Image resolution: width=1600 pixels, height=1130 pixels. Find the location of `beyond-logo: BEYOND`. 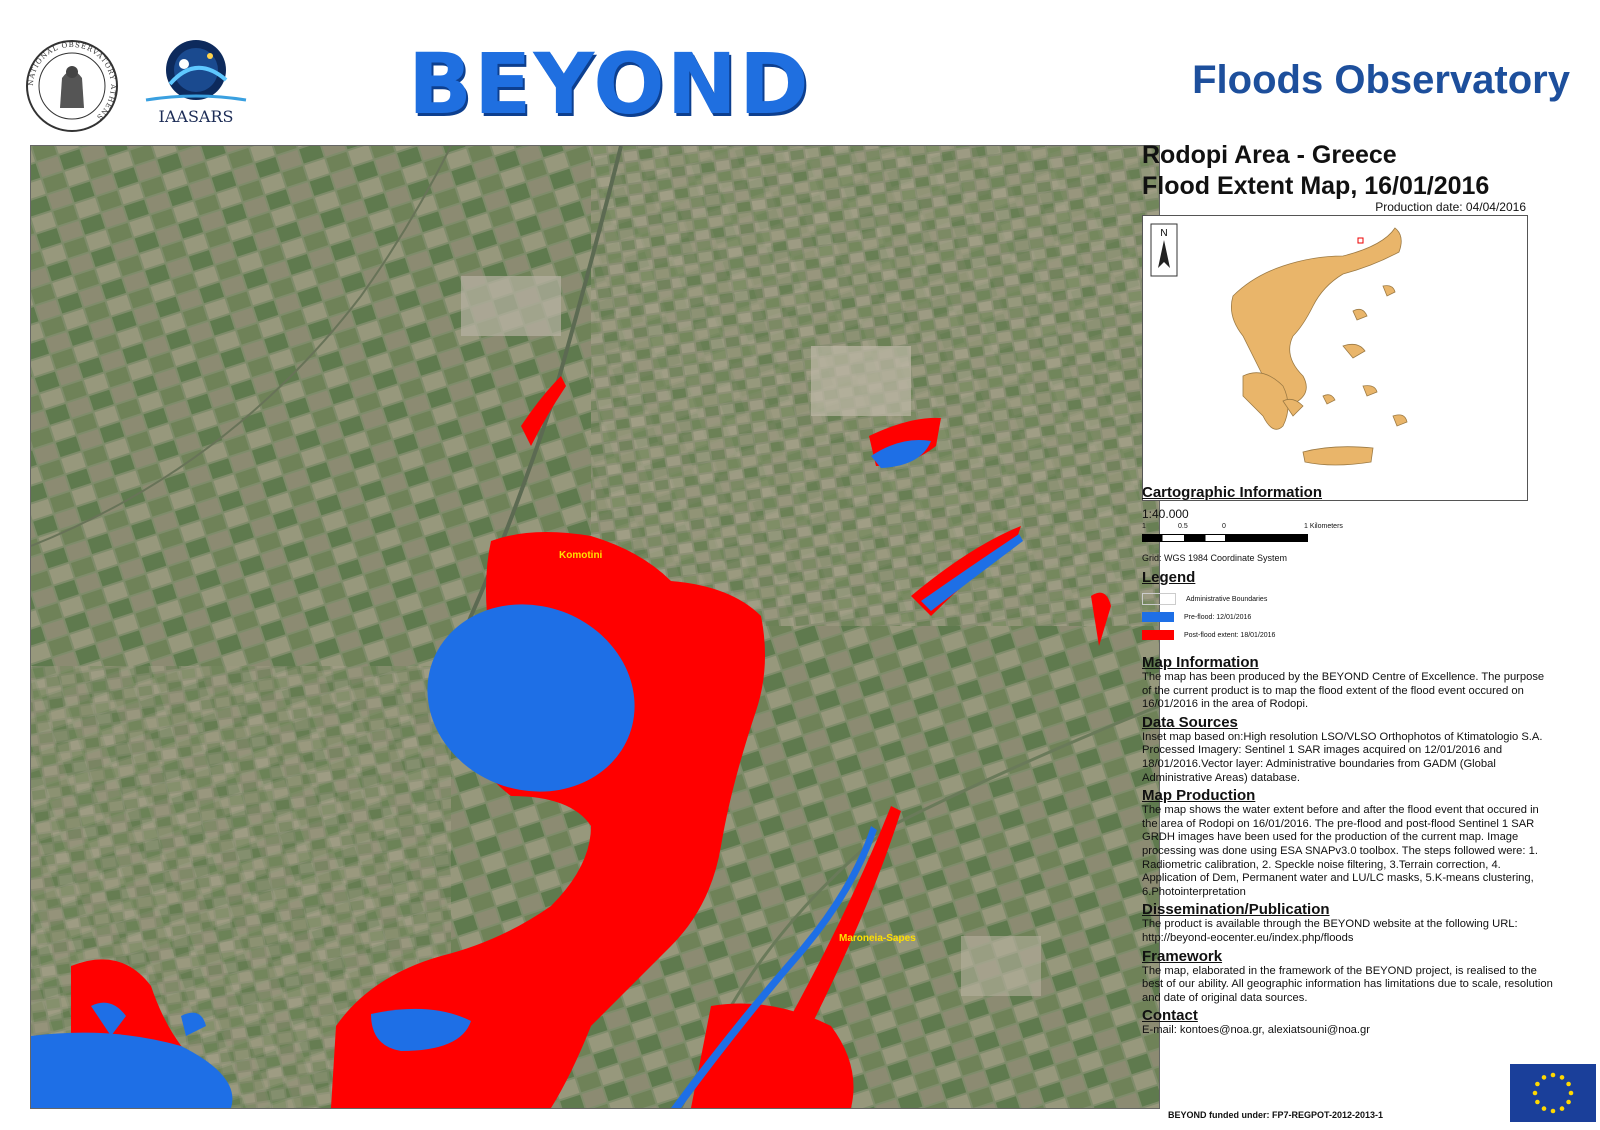

beyond-logo: BEYOND is located at coordinates (634, 84).